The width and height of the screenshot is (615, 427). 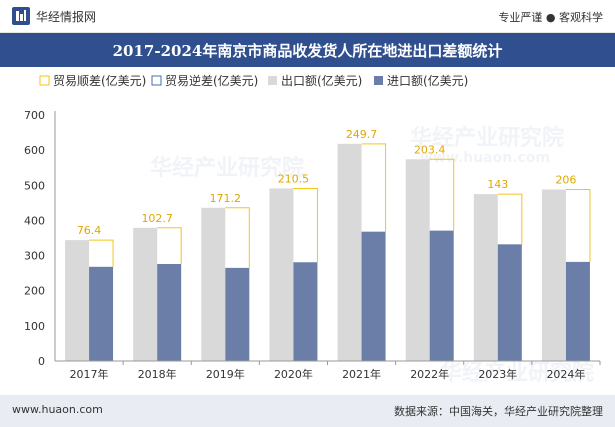 I want to click on brand: 华经情报网, so click(x=54, y=16).